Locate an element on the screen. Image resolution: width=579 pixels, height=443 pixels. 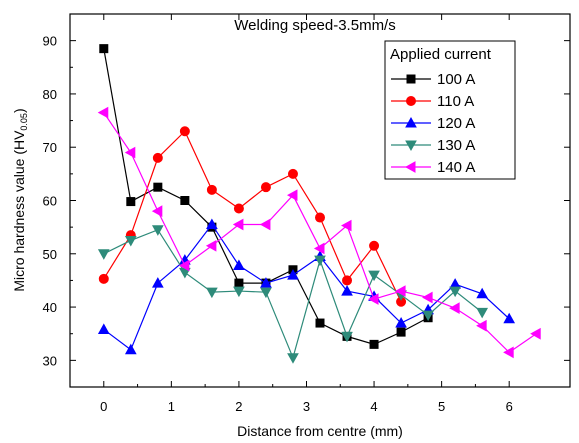
x-tick-label: 4 is located at coordinates (373, 406).